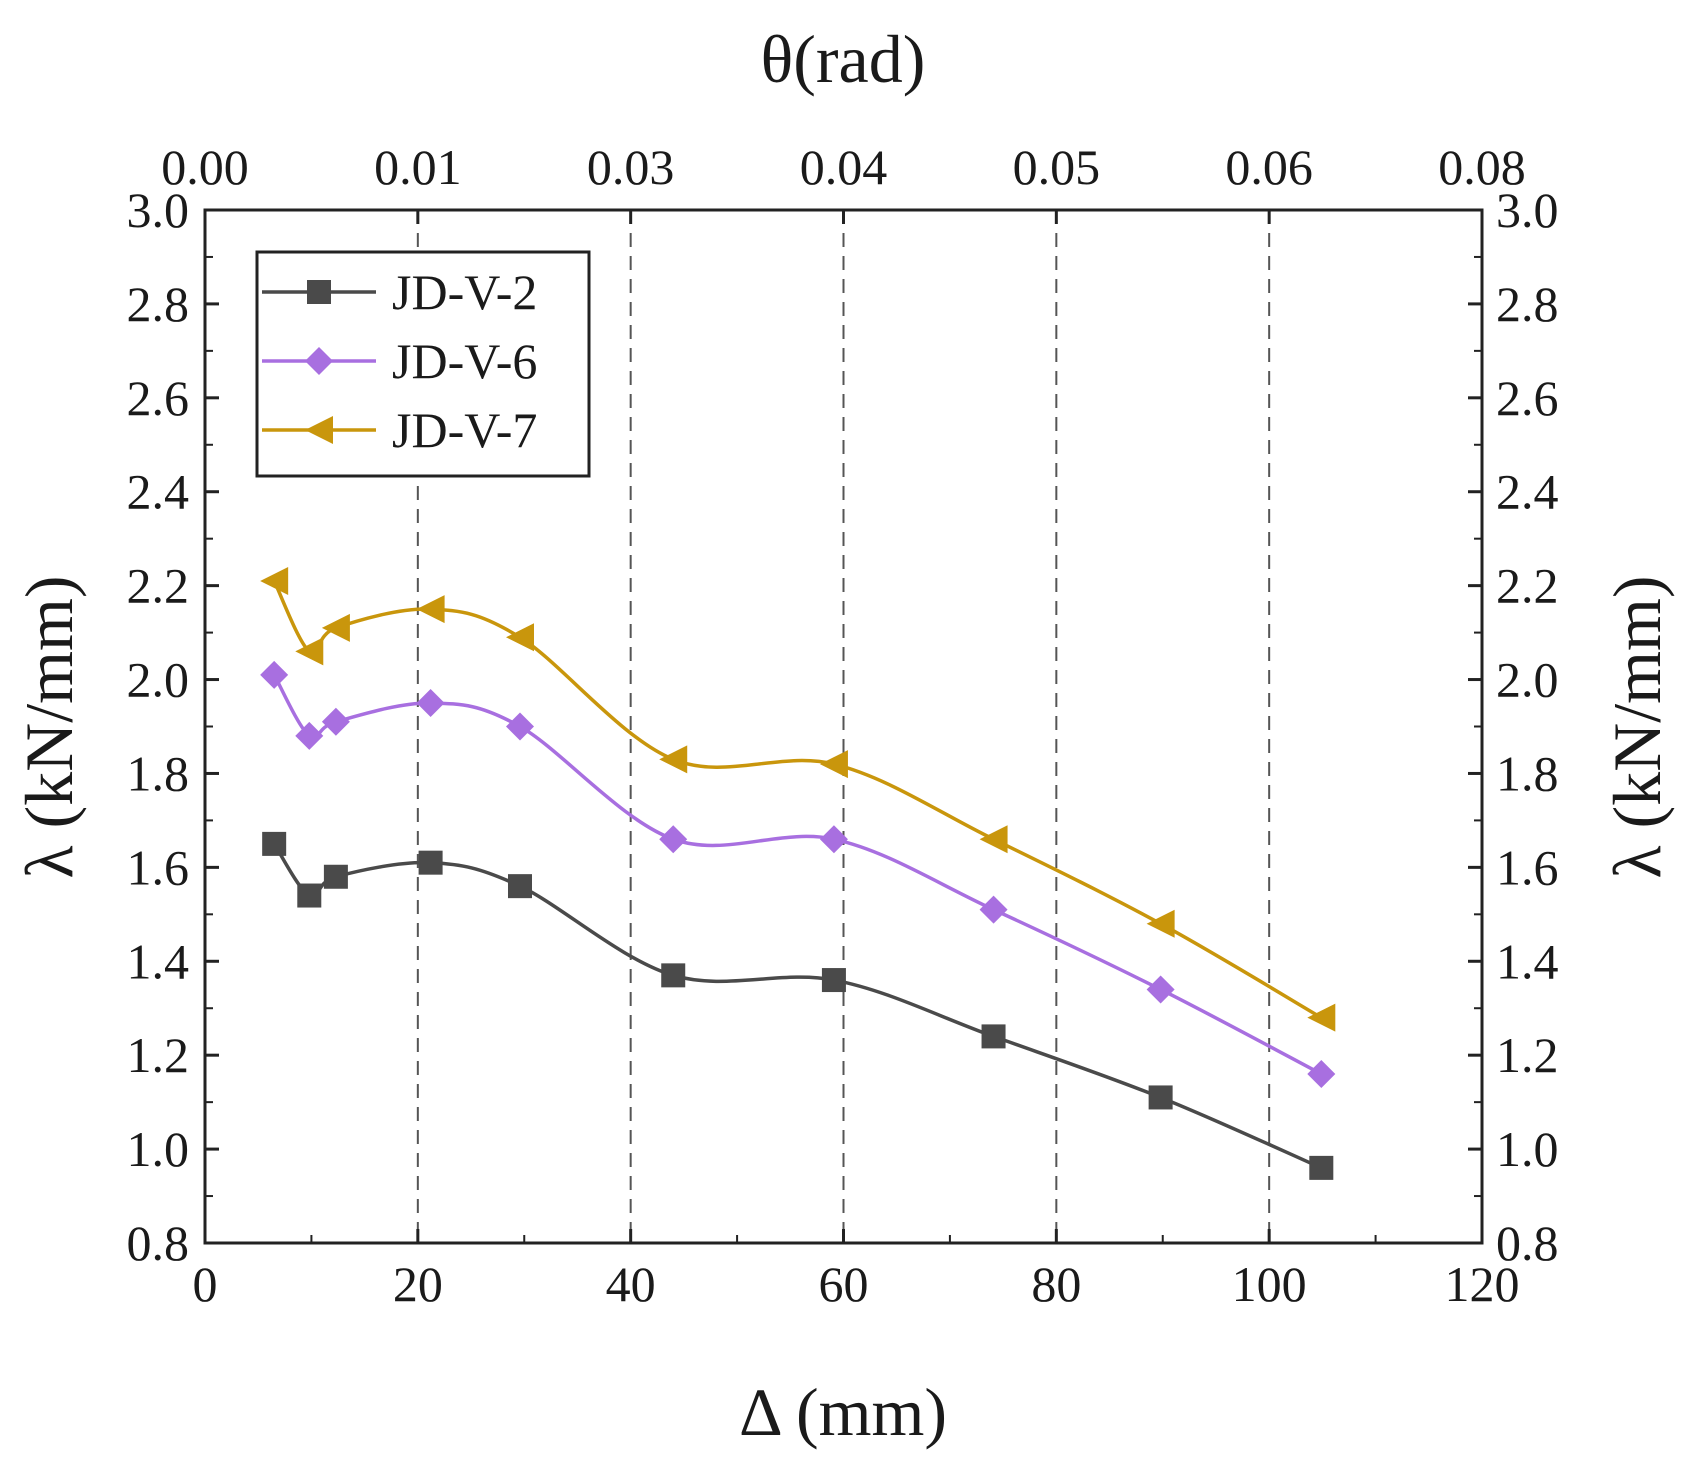 The image size is (1694, 1468). Describe the element at coordinates (158, 398) in the screenshot. I see `y-tick-label-9: 2.6` at that location.